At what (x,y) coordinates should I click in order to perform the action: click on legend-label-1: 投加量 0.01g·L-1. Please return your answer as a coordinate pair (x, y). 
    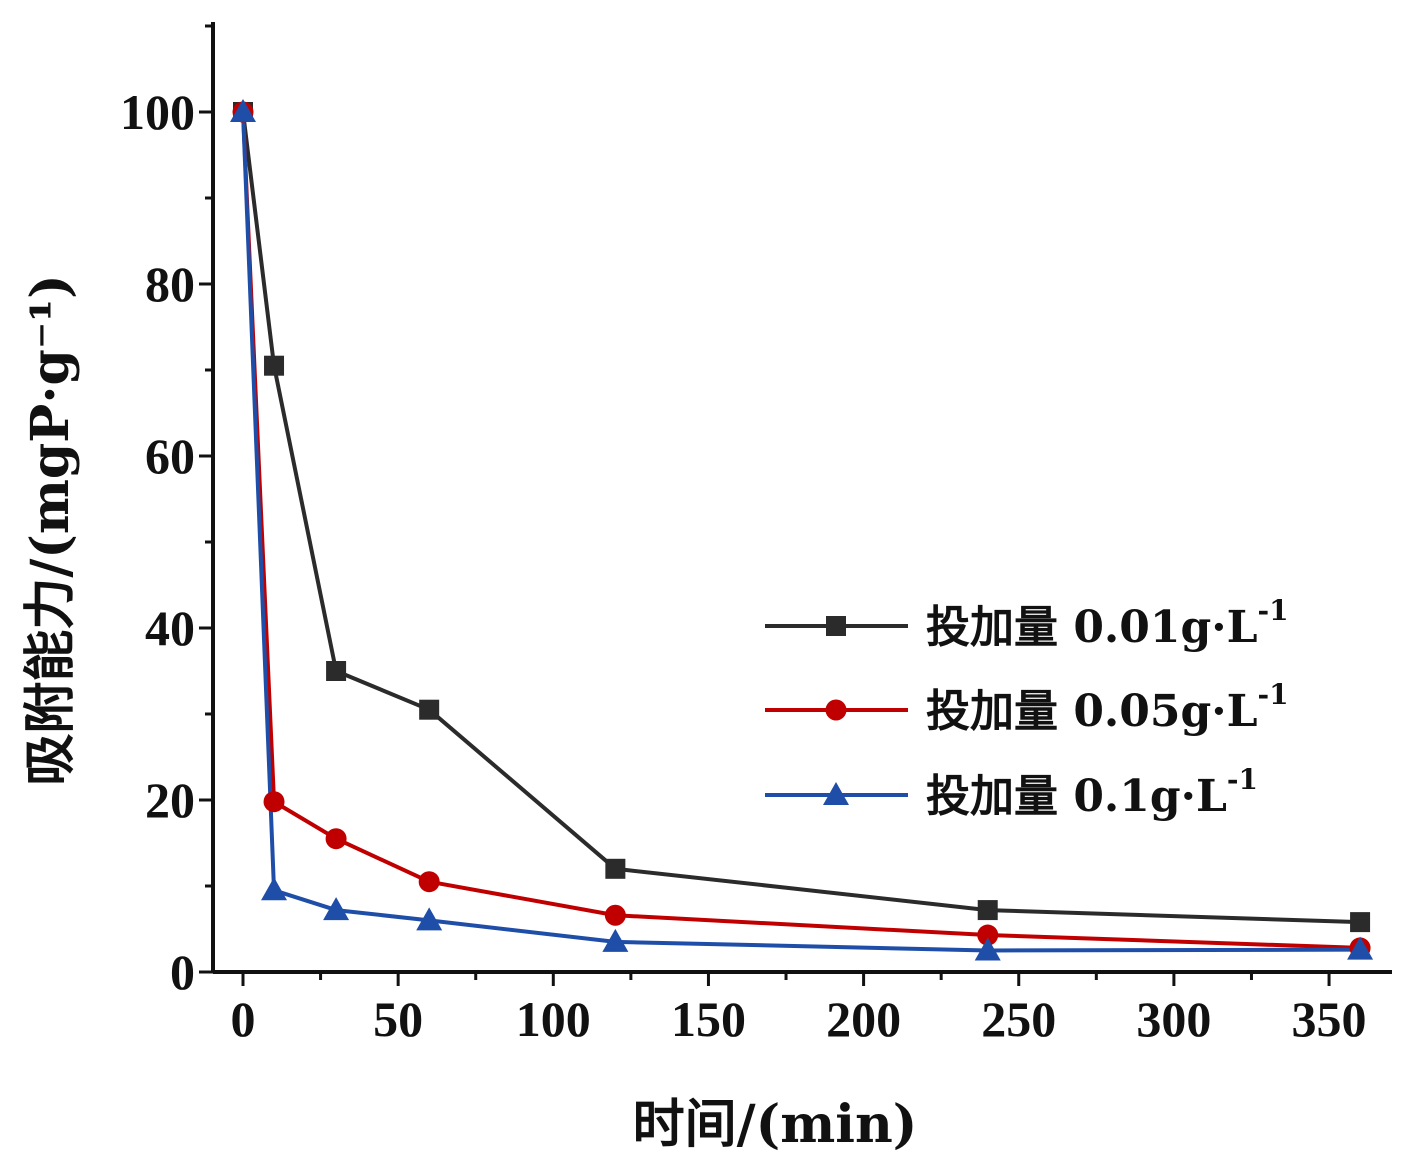
    Looking at the image, I should click on (1107, 623).